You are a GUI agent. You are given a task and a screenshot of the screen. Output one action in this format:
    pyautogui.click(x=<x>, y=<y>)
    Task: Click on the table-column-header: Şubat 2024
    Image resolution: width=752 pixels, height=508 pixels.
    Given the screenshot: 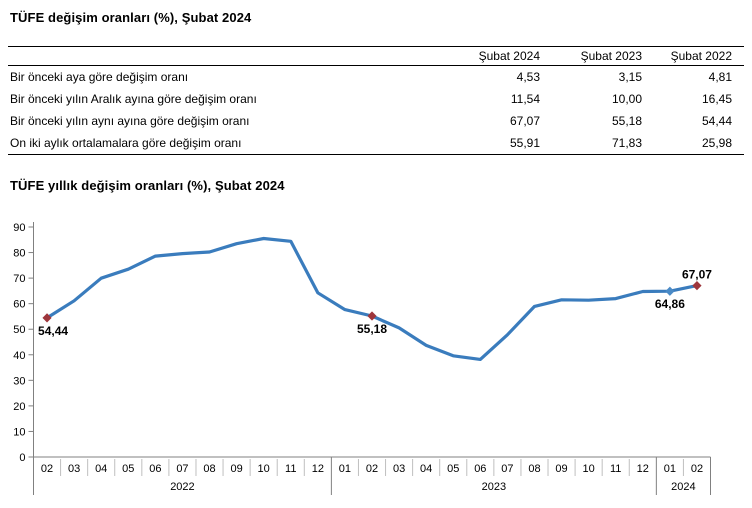 What is the action you would take?
    pyautogui.click(x=509, y=56)
    